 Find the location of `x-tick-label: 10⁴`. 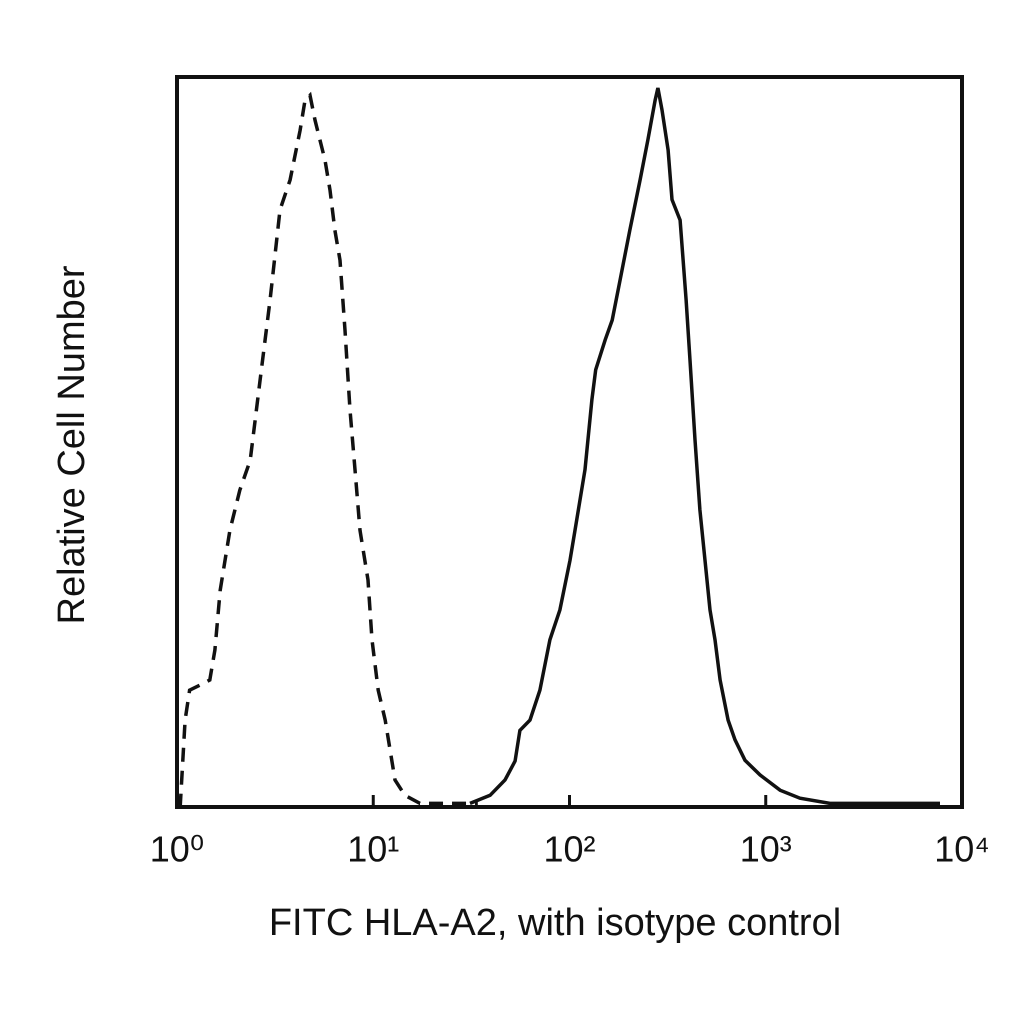

x-tick-label: 10⁴ is located at coordinates (962, 849).